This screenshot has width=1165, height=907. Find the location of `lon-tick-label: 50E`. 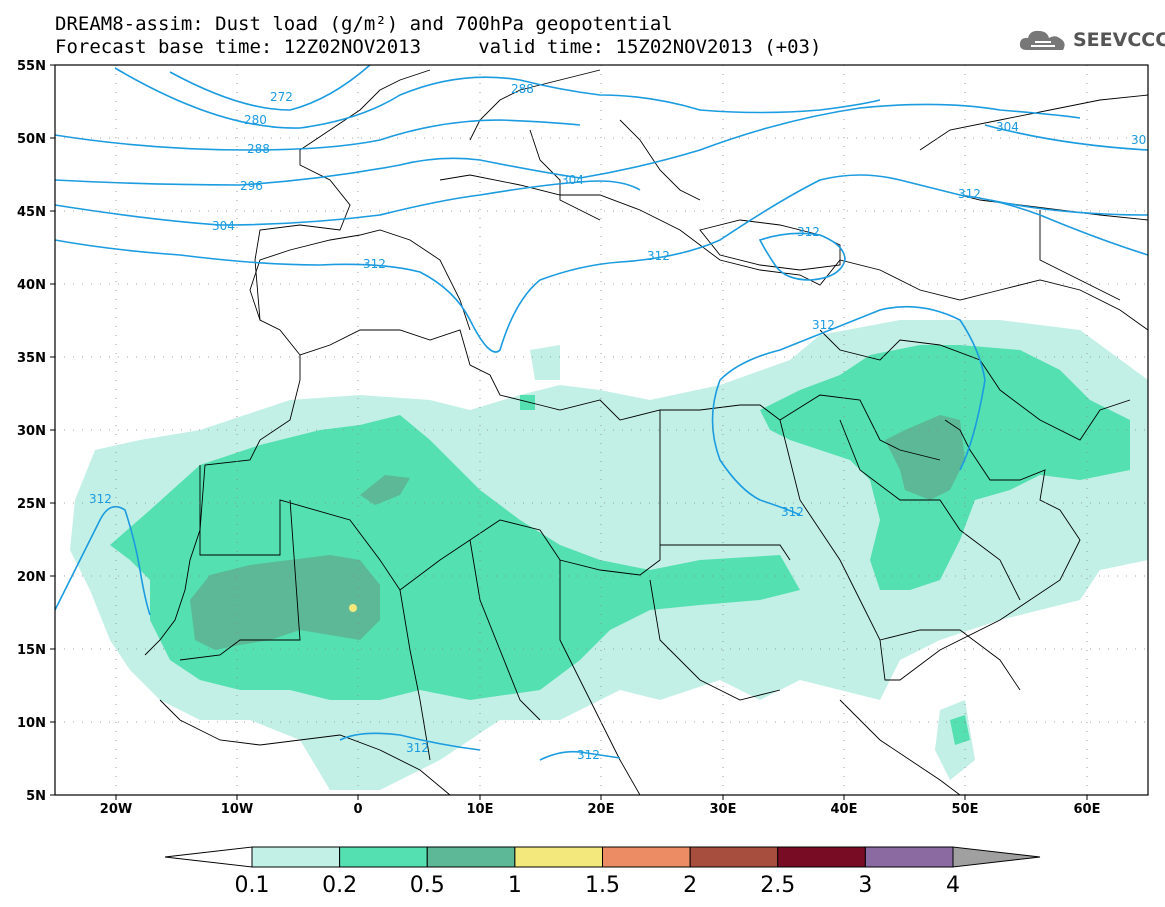

lon-tick-label: 50E is located at coordinates (965, 809).